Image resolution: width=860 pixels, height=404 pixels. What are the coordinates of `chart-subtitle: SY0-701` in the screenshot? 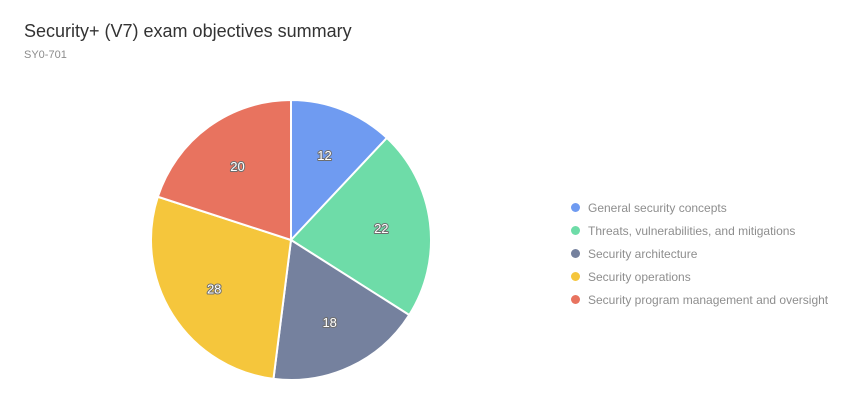 It's located at (45, 55).